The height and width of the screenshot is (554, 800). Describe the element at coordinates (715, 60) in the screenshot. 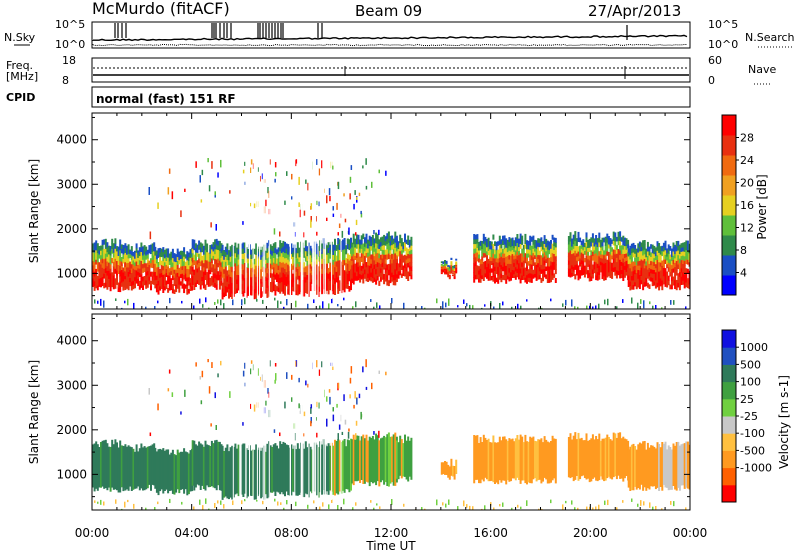

I see `nave-tick-high: 60` at that location.